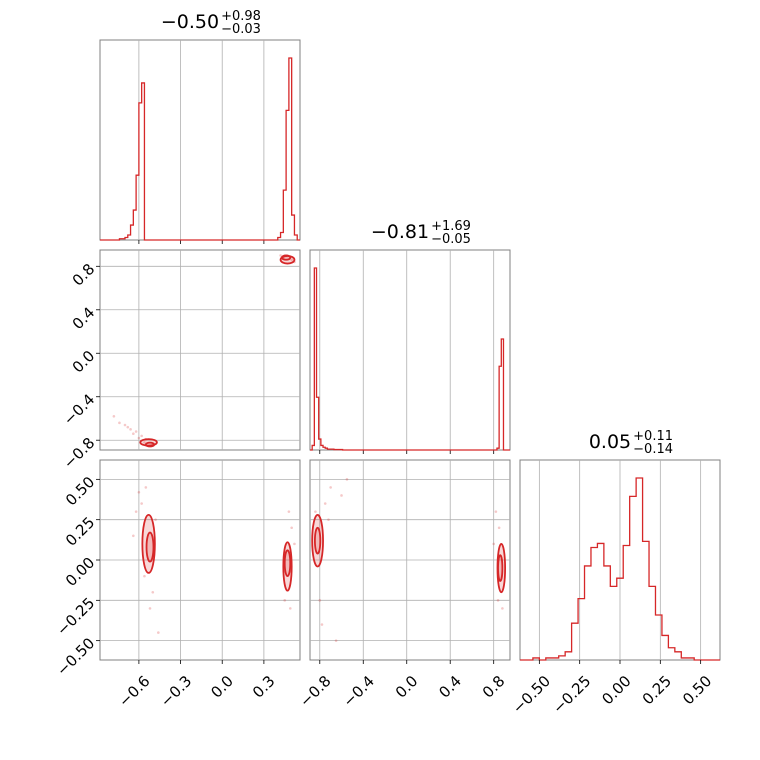 This screenshot has height=760, width=760. What do you see at coordinates (657, 690) in the screenshot?
I see `x-tick-label: 0.25` at bounding box center [657, 690].